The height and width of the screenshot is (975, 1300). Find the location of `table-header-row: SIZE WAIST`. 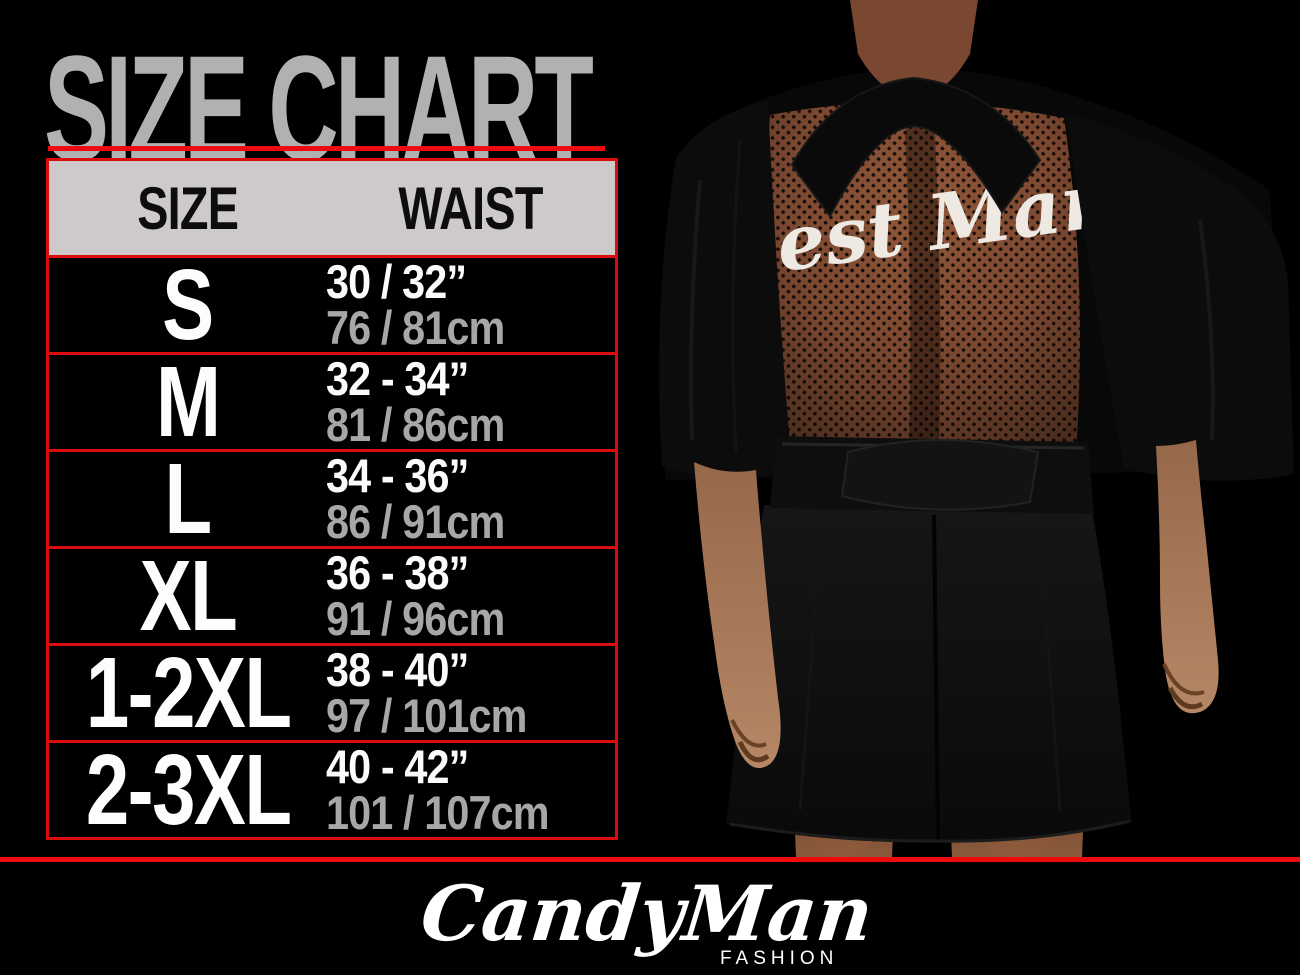

table-header-row: SIZE WAIST is located at coordinates (332, 208).